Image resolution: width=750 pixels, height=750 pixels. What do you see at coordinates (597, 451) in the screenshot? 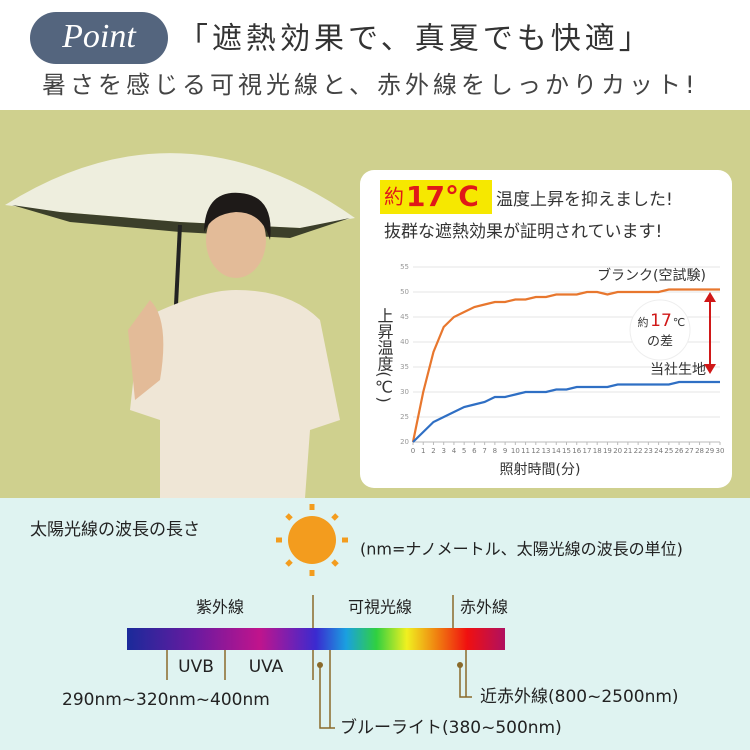
I see `x-tick-label: 18` at bounding box center [597, 451].